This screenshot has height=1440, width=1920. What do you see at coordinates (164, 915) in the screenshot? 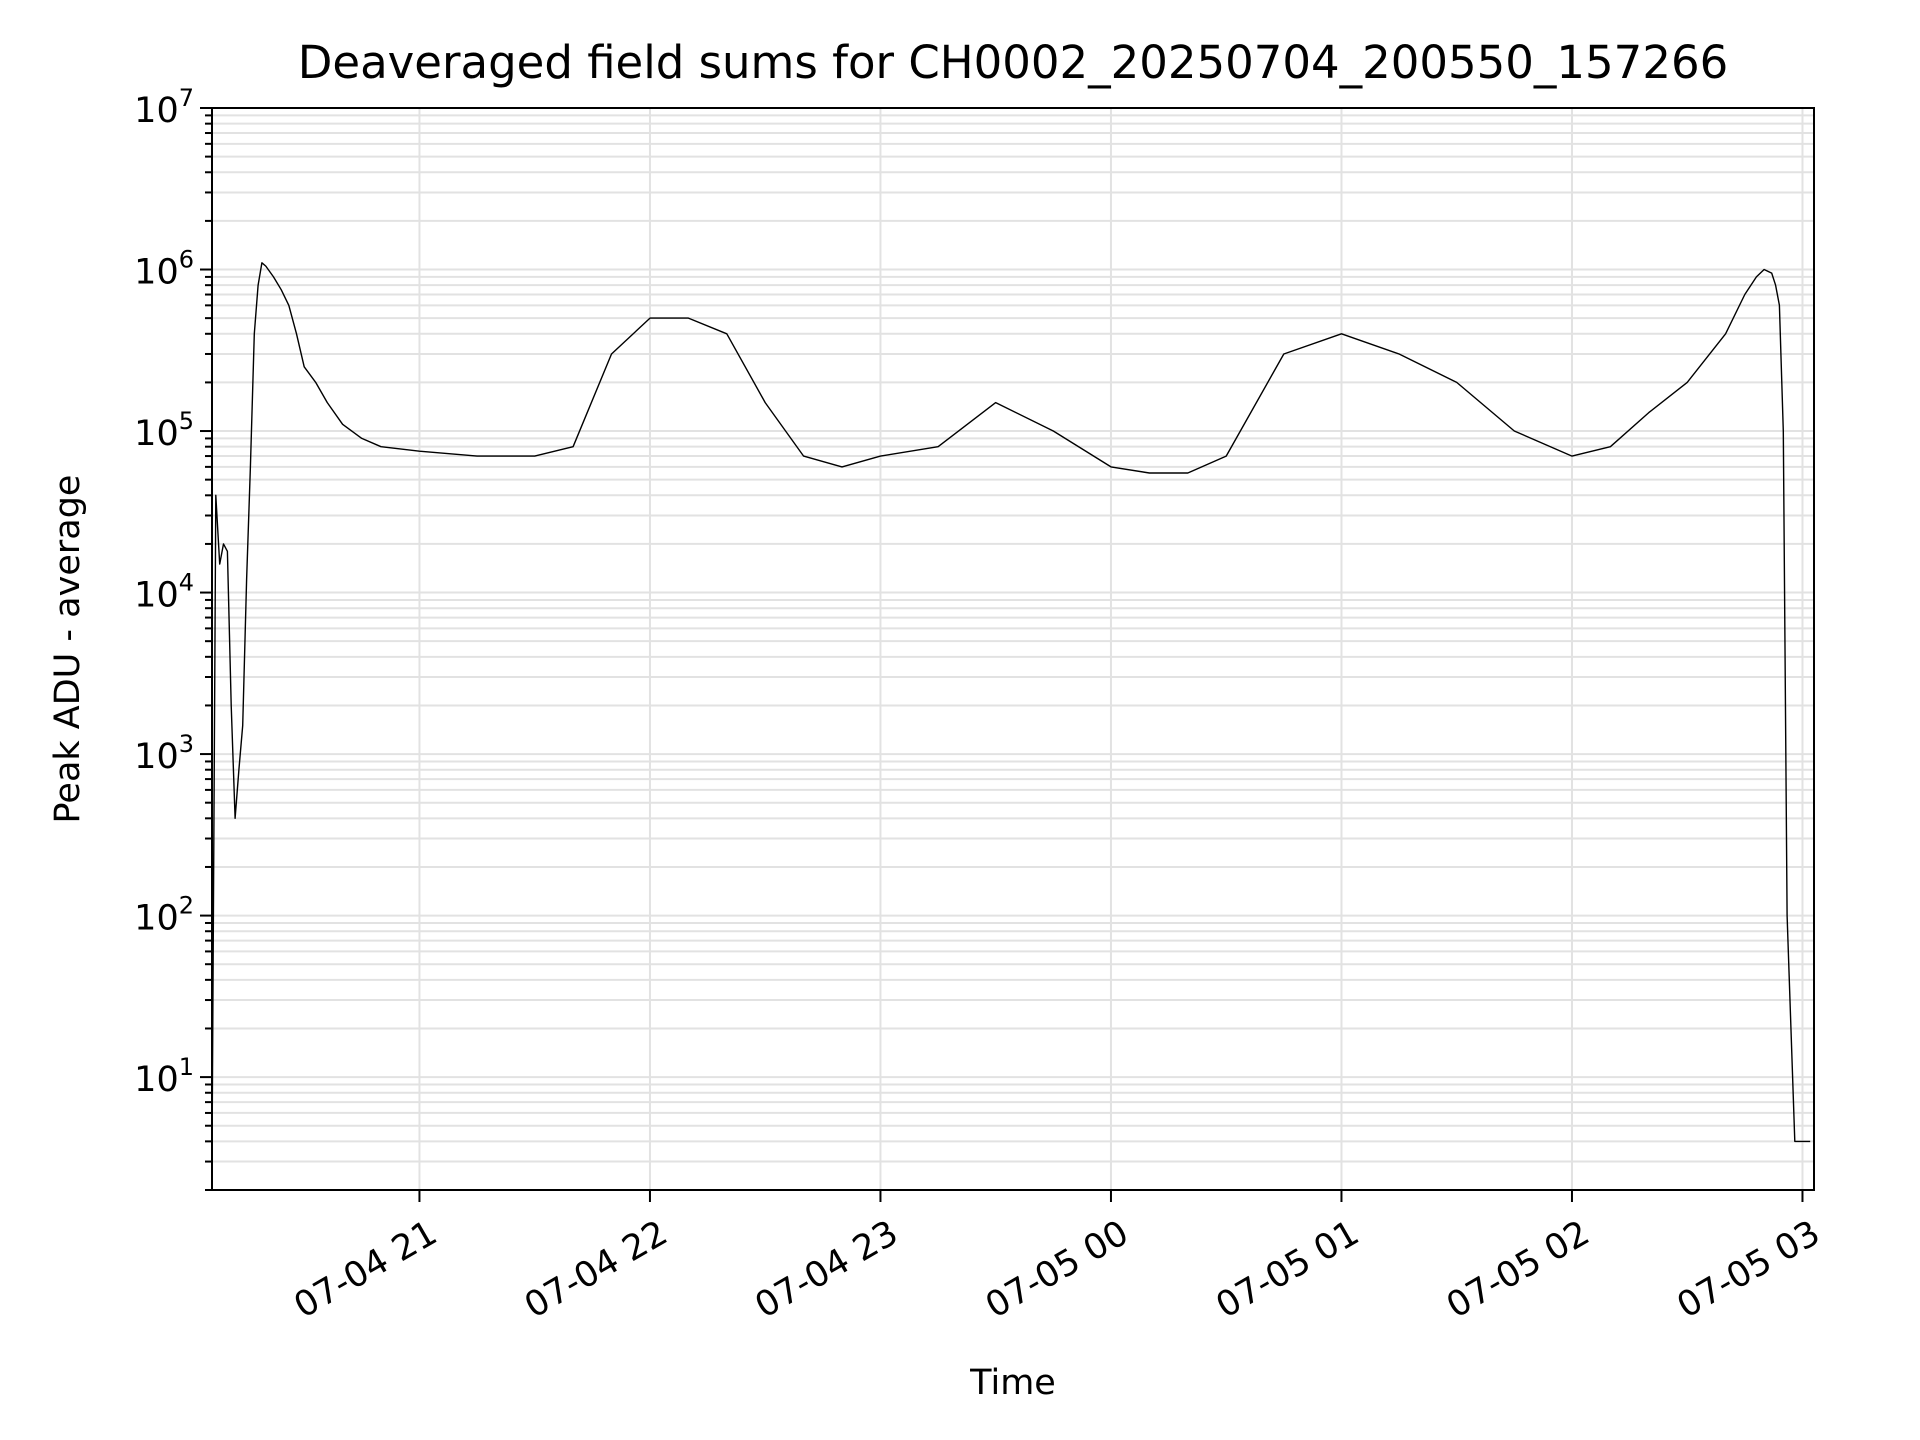
I see `y-tick-label: 10²` at bounding box center [164, 915].